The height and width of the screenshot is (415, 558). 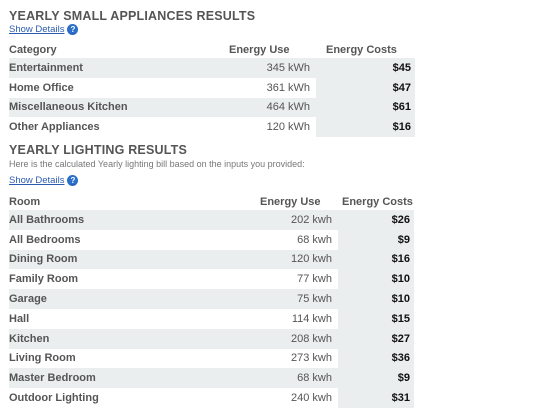 I want to click on column-header-room: Room, so click(x=25, y=202).